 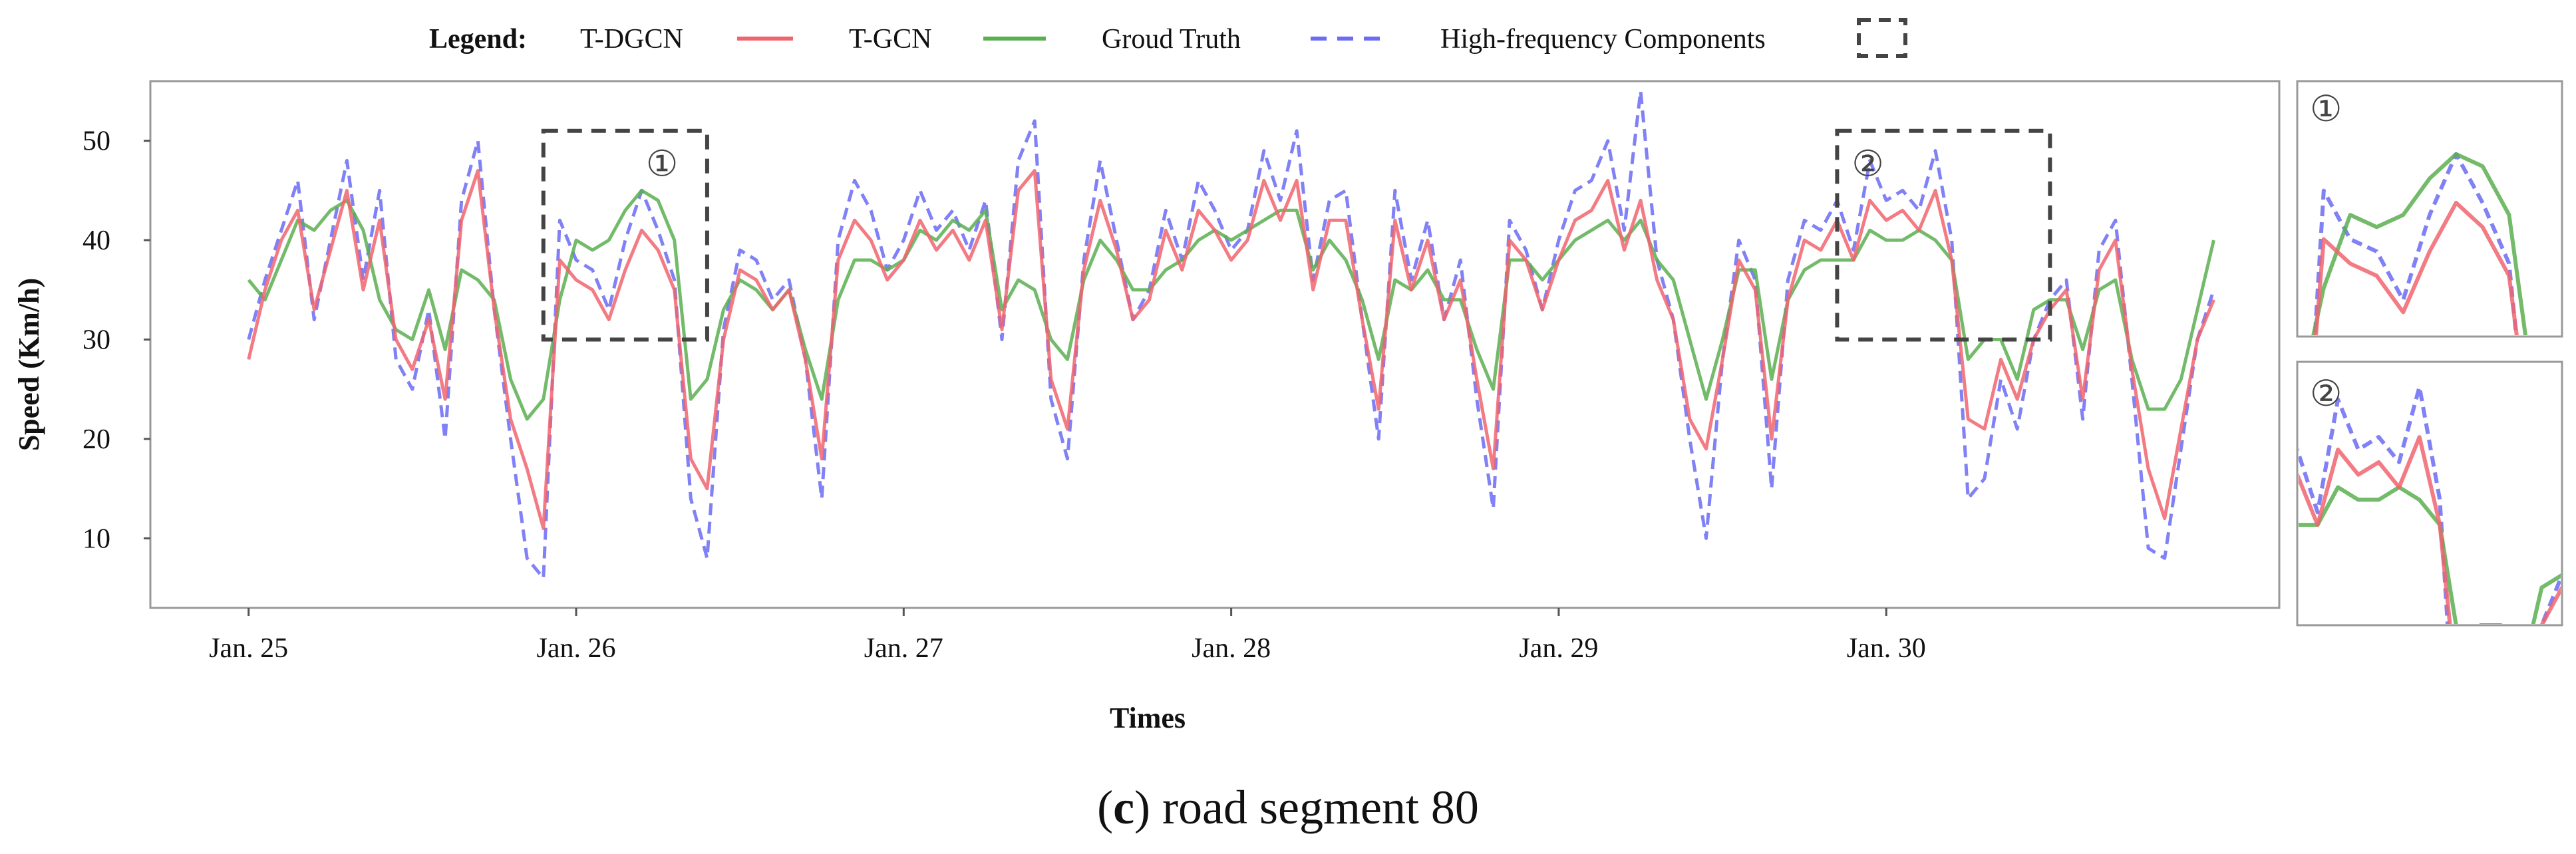 I want to click on y-axis: 10 20 30 40 50, so click(x=116, y=340).